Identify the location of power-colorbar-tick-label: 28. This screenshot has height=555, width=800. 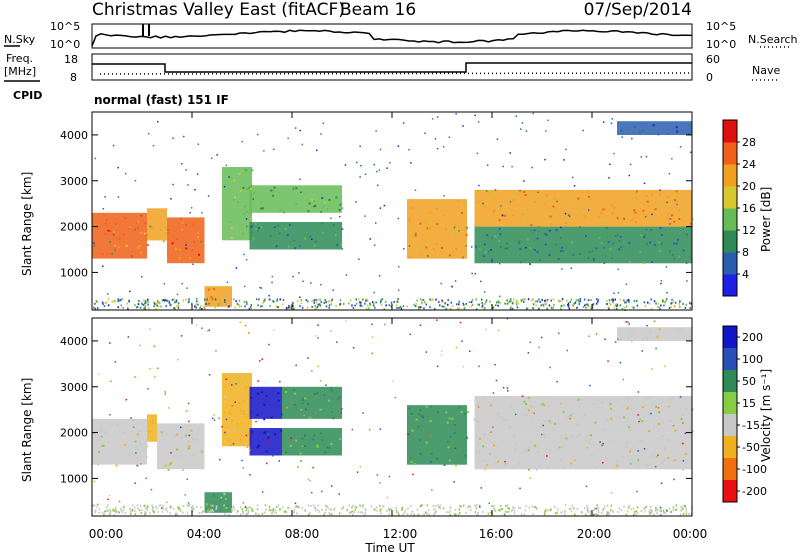
(749, 142).